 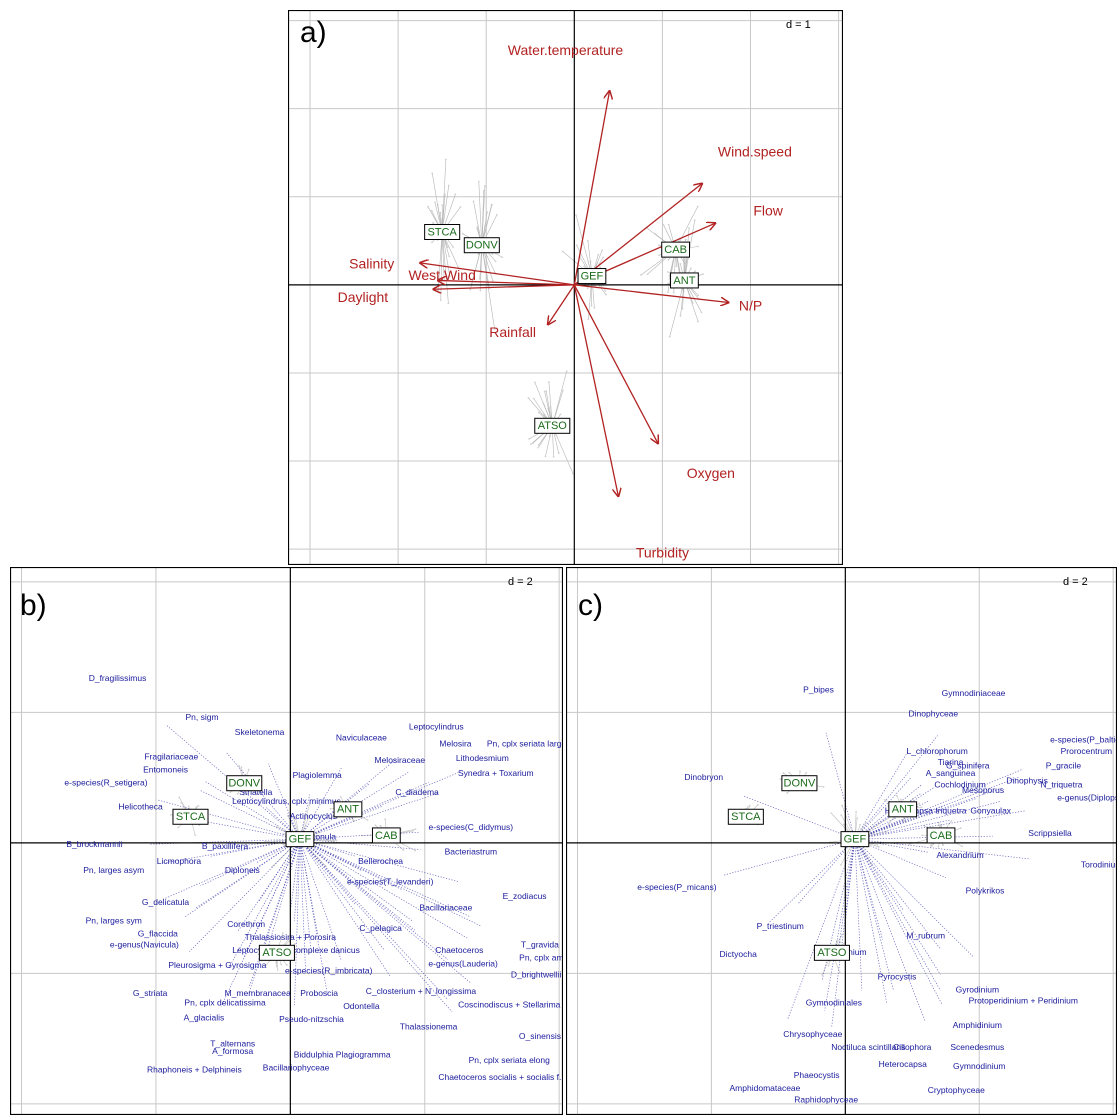 I want to click on vector-label: Rainfall, so click(x=512, y=332).